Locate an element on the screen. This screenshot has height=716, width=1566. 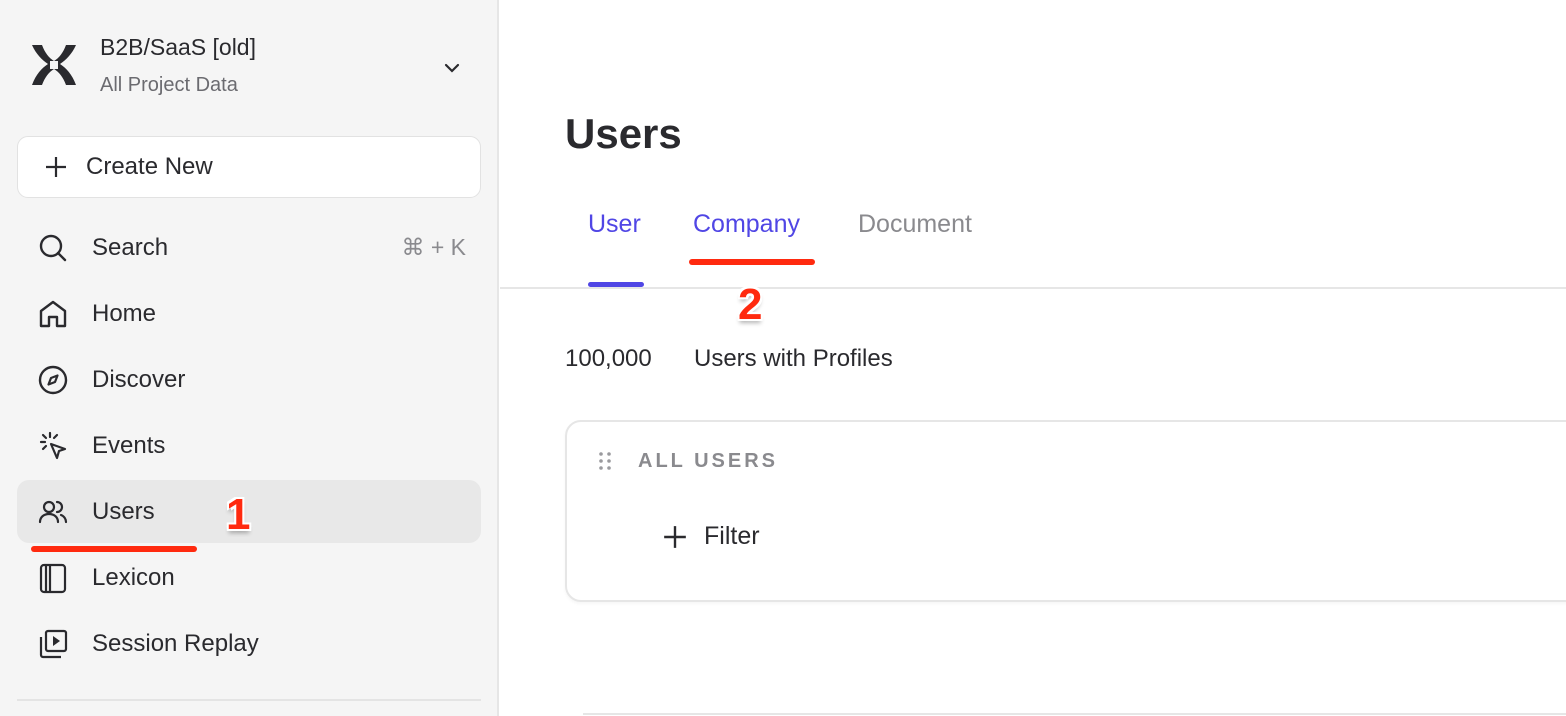
sidebar-item-users: Users is located at coordinates (249, 511).